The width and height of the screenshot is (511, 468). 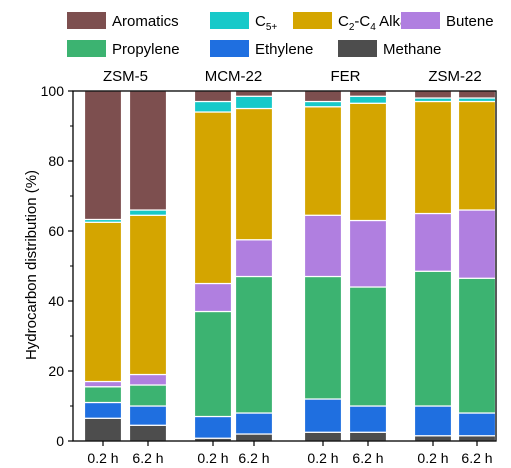 What do you see at coordinates (213, 96) in the screenshot?
I see `bar-segment-mcm-22-0-2-h-aromatics` at bounding box center [213, 96].